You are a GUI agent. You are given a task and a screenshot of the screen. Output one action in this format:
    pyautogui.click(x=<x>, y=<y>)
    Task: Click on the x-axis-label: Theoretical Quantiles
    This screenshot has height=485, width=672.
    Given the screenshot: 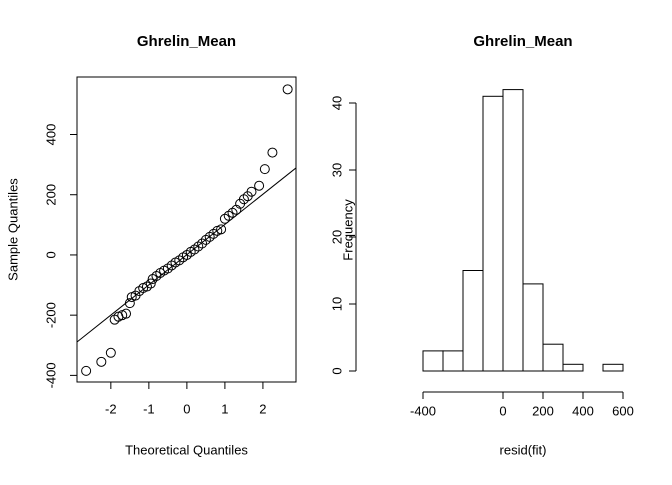 What is the action you would take?
    pyautogui.click(x=186, y=449)
    